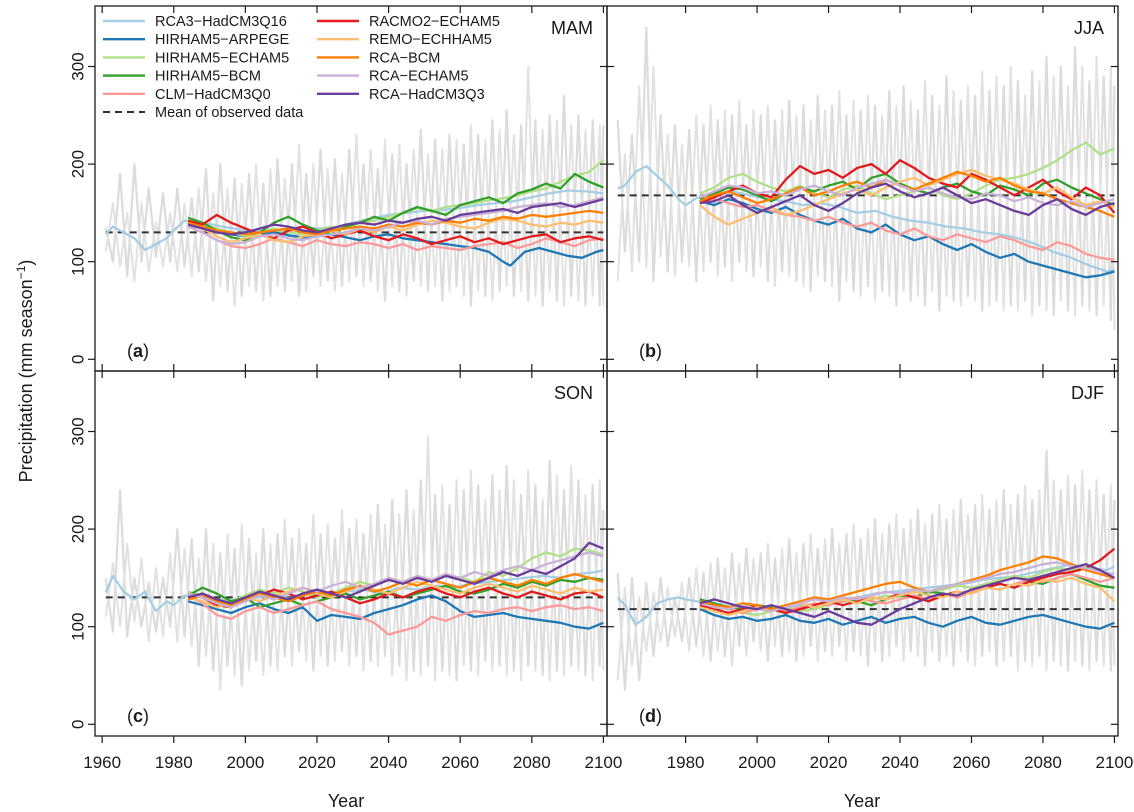 Image resolution: width=1134 pixels, height=812 pixels. What do you see at coordinates (907, 619) in the screenshot?
I see `panel-d-series-hirham5-arpege` at bounding box center [907, 619].